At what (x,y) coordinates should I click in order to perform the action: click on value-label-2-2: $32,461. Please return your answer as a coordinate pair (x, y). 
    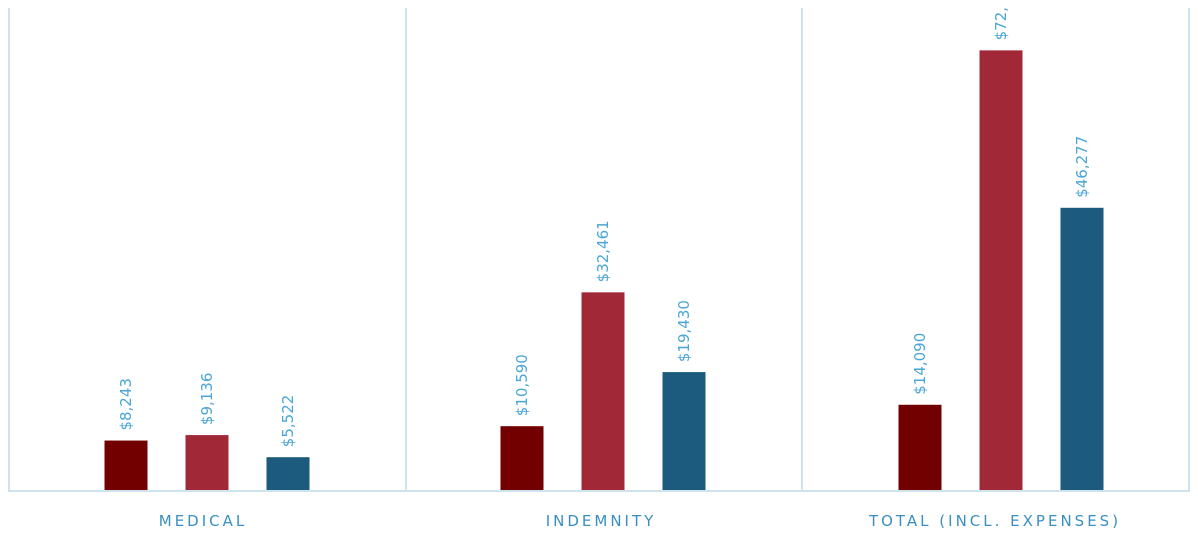
    Looking at the image, I should click on (603, 251).